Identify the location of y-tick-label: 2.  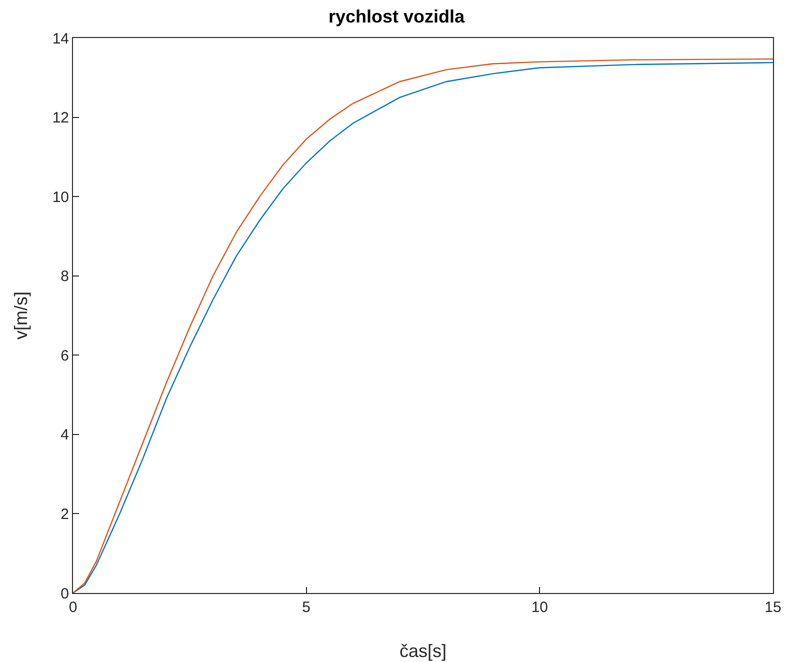
(64, 514).